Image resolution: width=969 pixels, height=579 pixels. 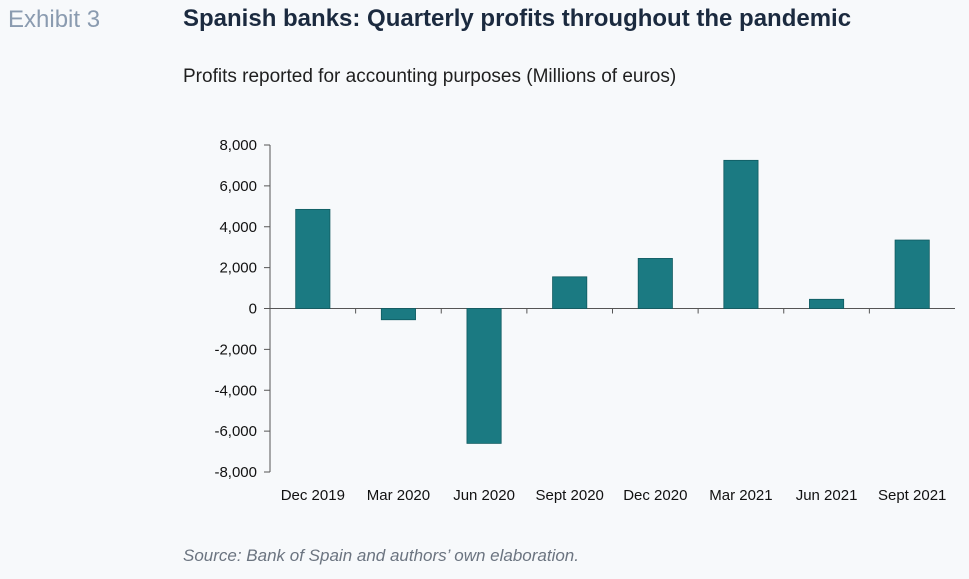 I want to click on y-tick-label: 6,000, so click(x=238, y=186).